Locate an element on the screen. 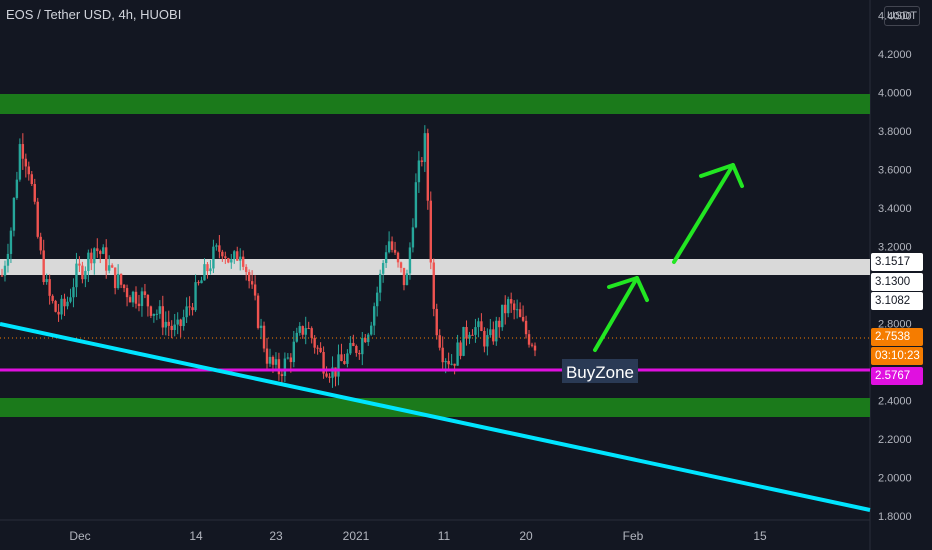 The width and height of the screenshot is (932, 550). zone-top-price-label: 3.1517 is located at coordinates (897, 262).